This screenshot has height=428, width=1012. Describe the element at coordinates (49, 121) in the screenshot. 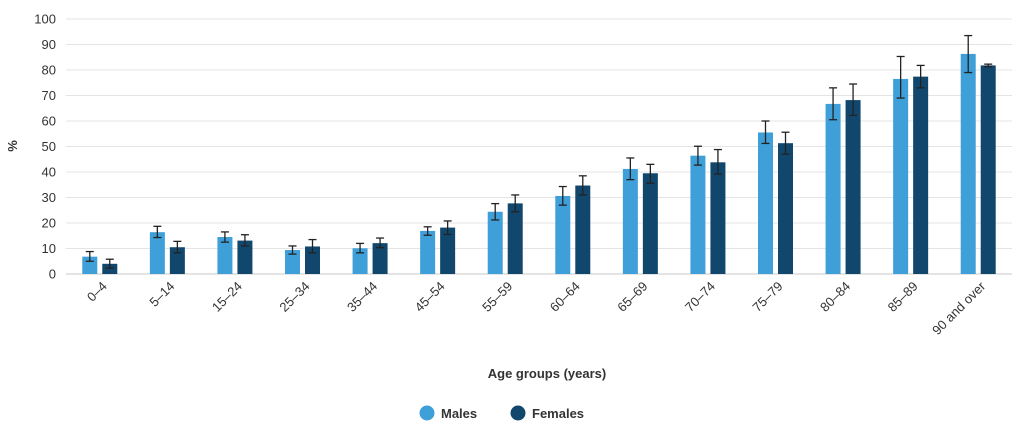

I see `y-tick-label: 60` at that location.